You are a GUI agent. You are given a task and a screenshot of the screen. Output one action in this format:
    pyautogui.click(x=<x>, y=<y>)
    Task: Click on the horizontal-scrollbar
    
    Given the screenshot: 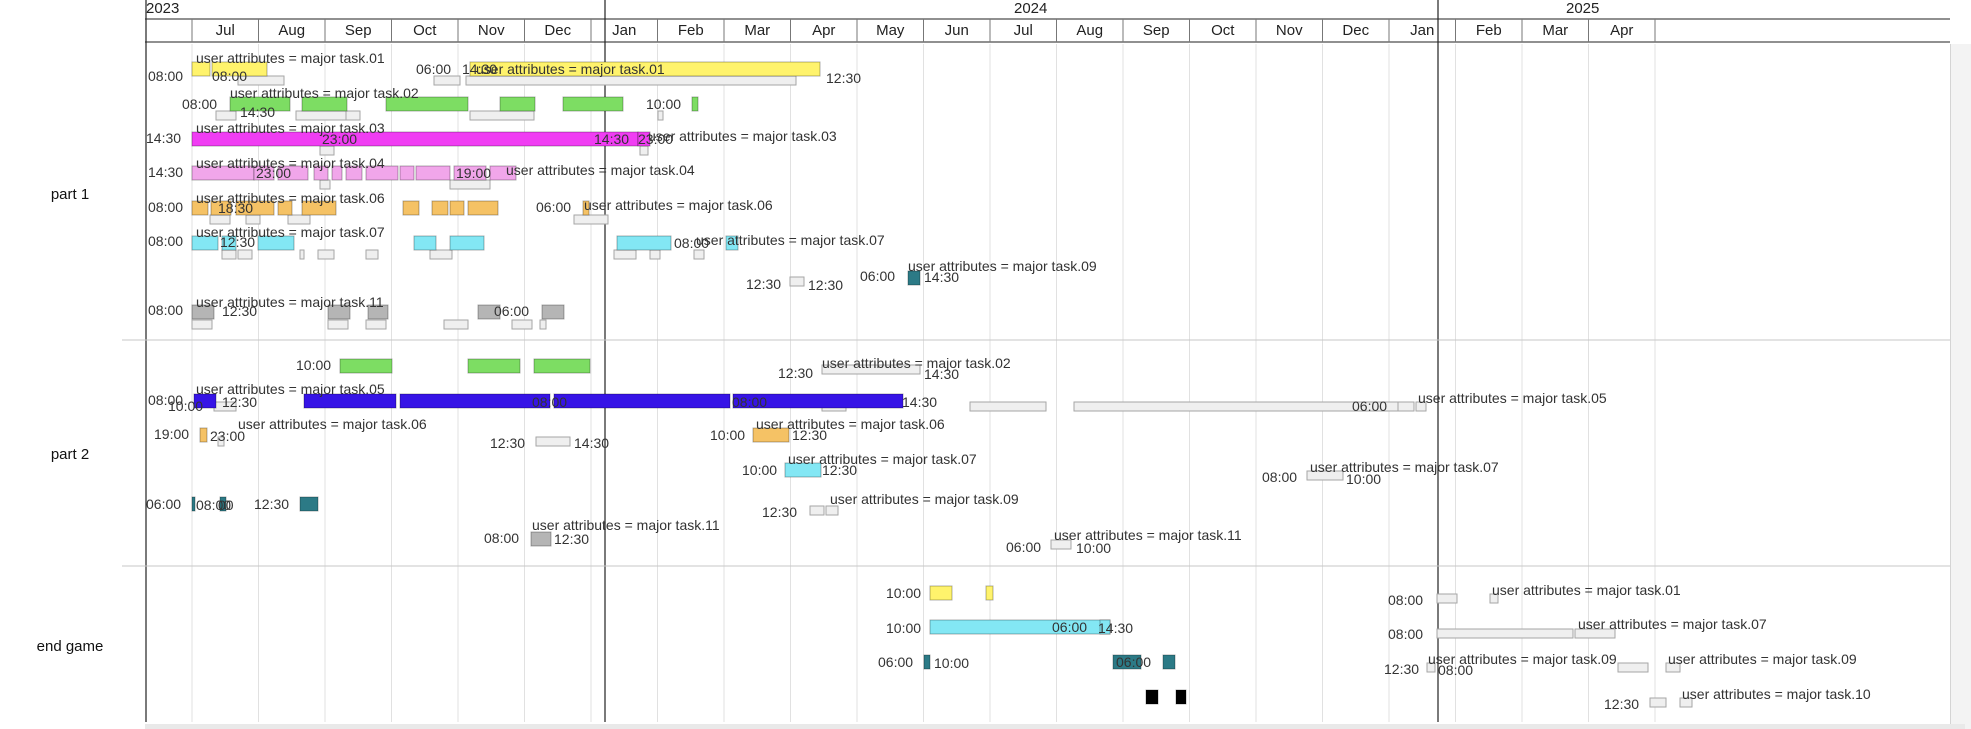 What is the action you would take?
    pyautogui.click(x=1055, y=726)
    